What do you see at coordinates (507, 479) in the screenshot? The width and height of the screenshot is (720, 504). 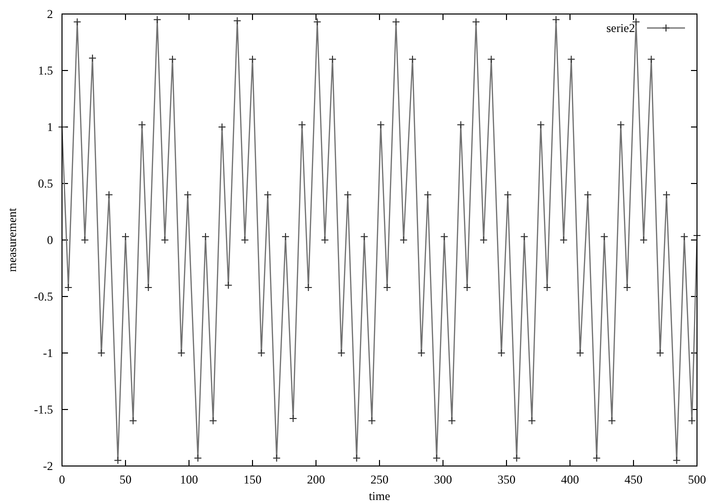 I see `x-tick-label: 350` at bounding box center [507, 479].